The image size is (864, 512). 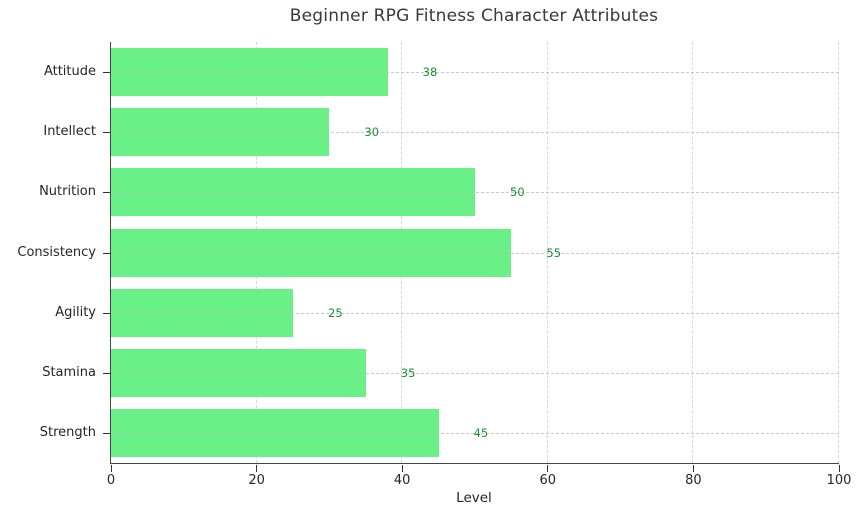 I want to click on y-category-label: Intellect, so click(x=69, y=132).